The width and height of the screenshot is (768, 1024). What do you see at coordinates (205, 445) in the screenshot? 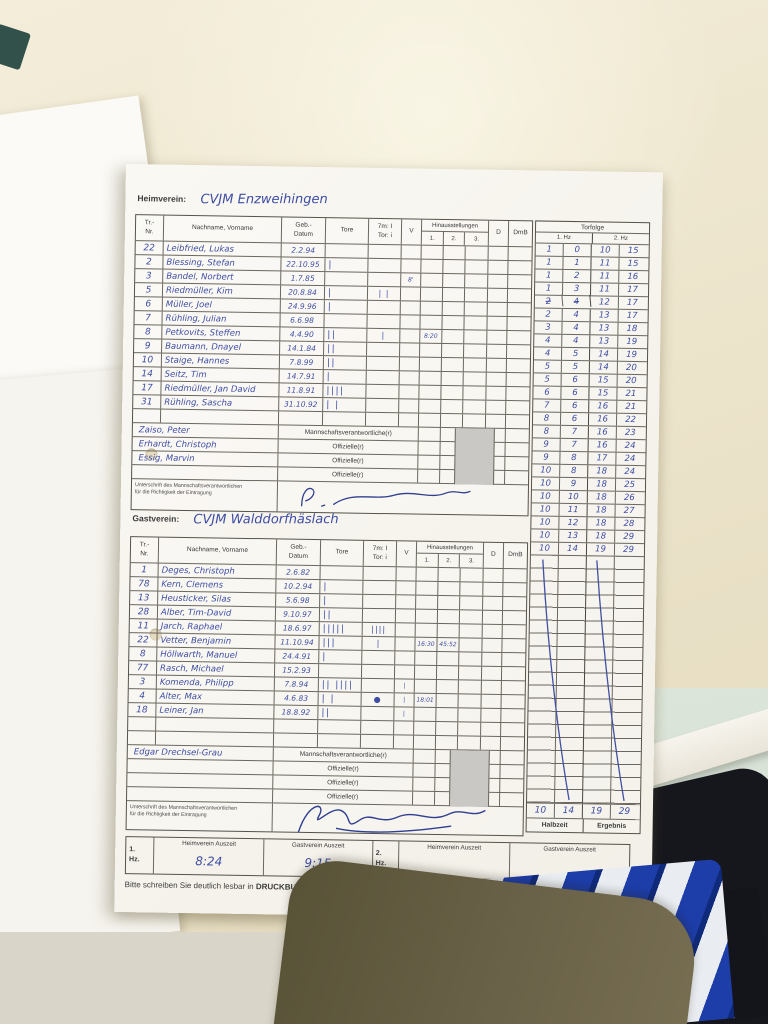
I see `official-name: Erhardt, Christoph` at bounding box center [205, 445].